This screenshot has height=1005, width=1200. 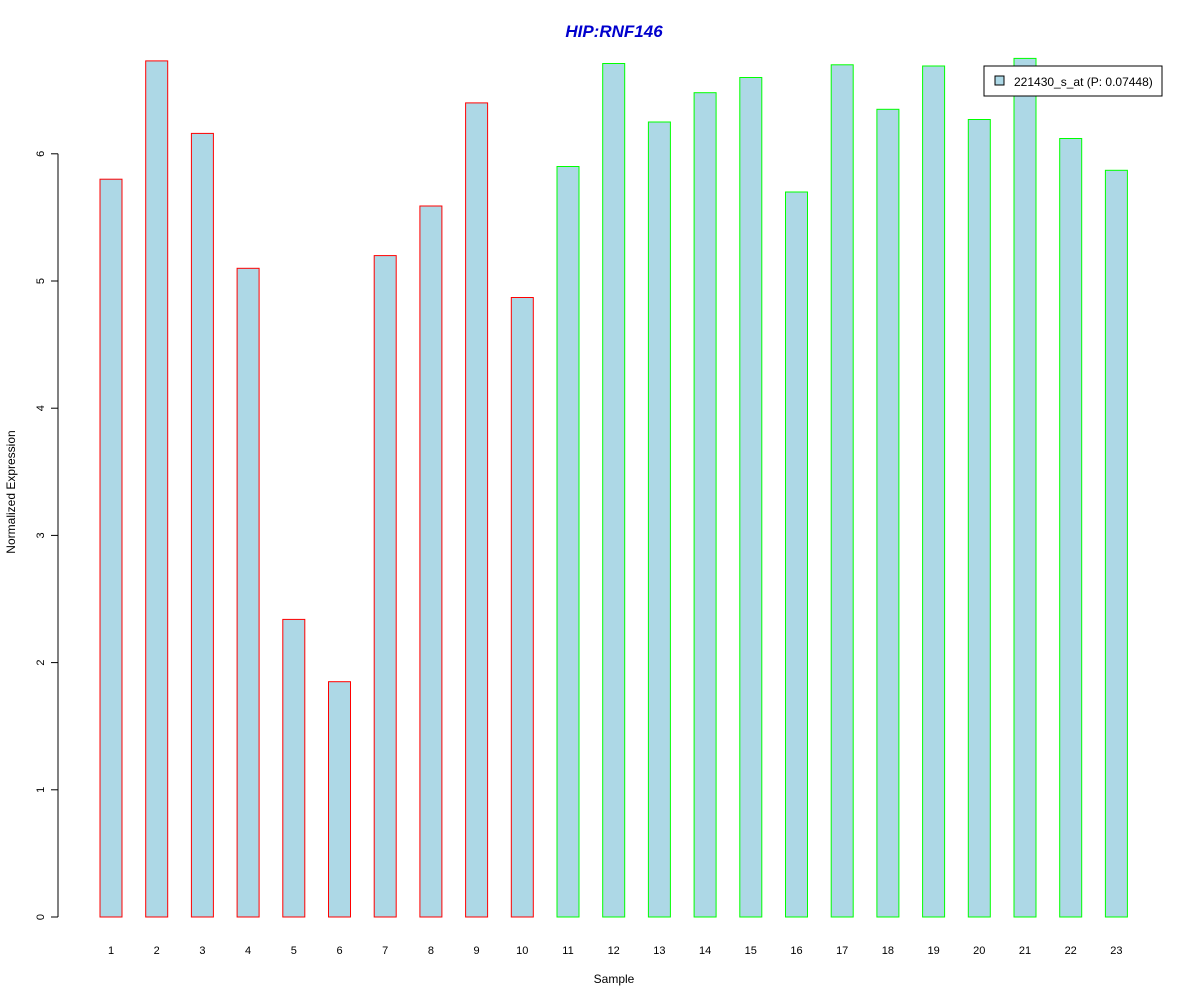 What do you see at coordinates (933, 951) in the screenshot?
I see `x-tick-label: 19` at bounding box center [933, 951].